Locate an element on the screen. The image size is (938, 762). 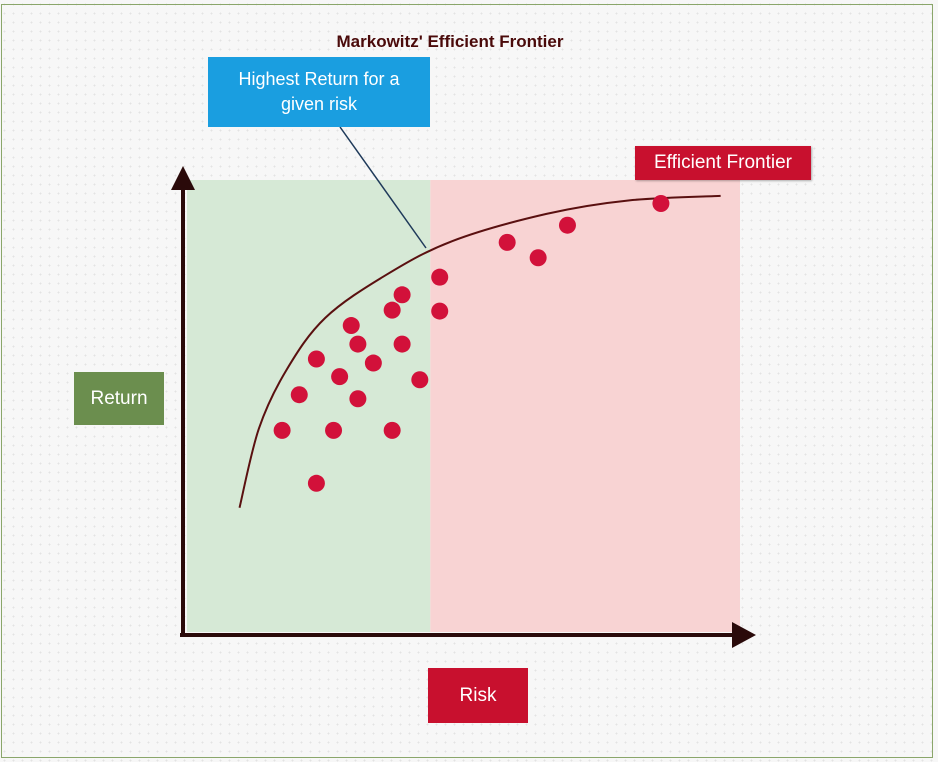
x-axis-arrowhead is located at coordinates (744, 635).